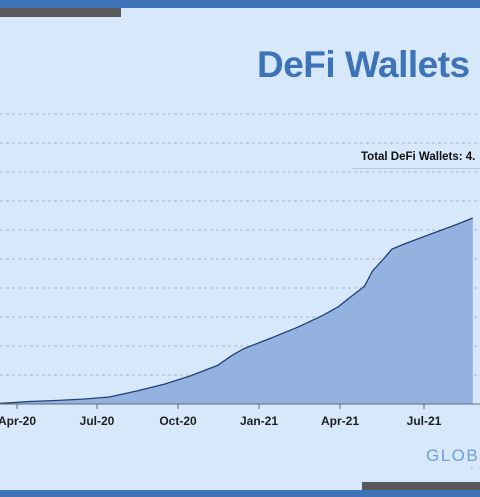 The image size is (480, 497). Describe the element at coordinates (240, 493) in the screenshot. I see `bottom-accent-bar` at that location.